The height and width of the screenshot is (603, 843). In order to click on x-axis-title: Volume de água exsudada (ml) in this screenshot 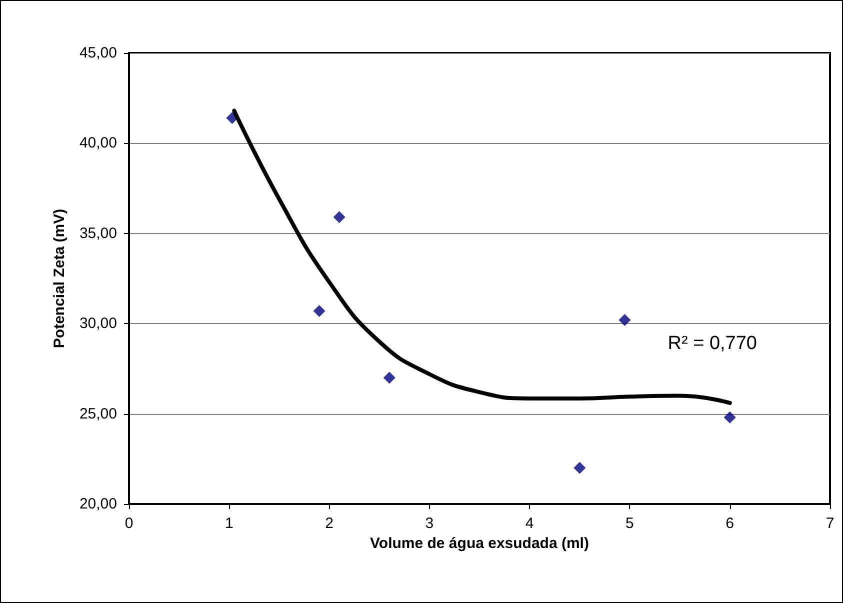, I will do `click(479, 543)`.